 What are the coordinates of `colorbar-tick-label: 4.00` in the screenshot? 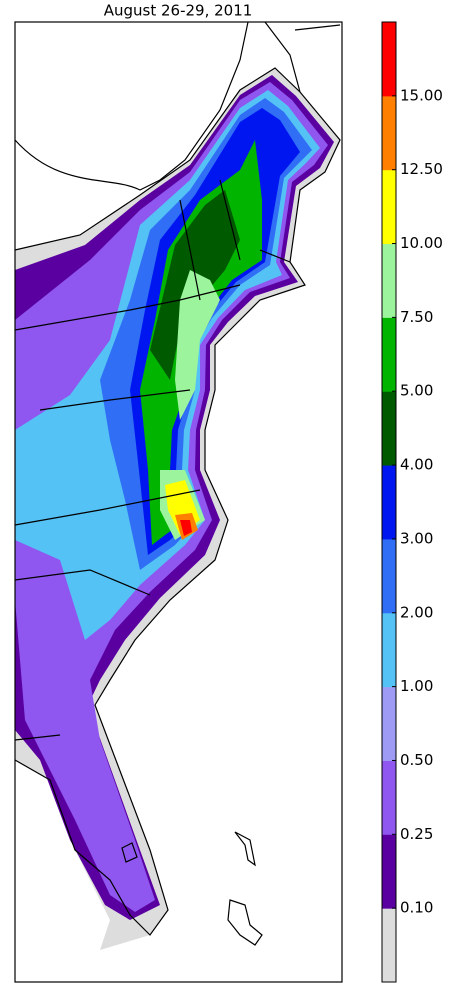 It's located at (416, 465).